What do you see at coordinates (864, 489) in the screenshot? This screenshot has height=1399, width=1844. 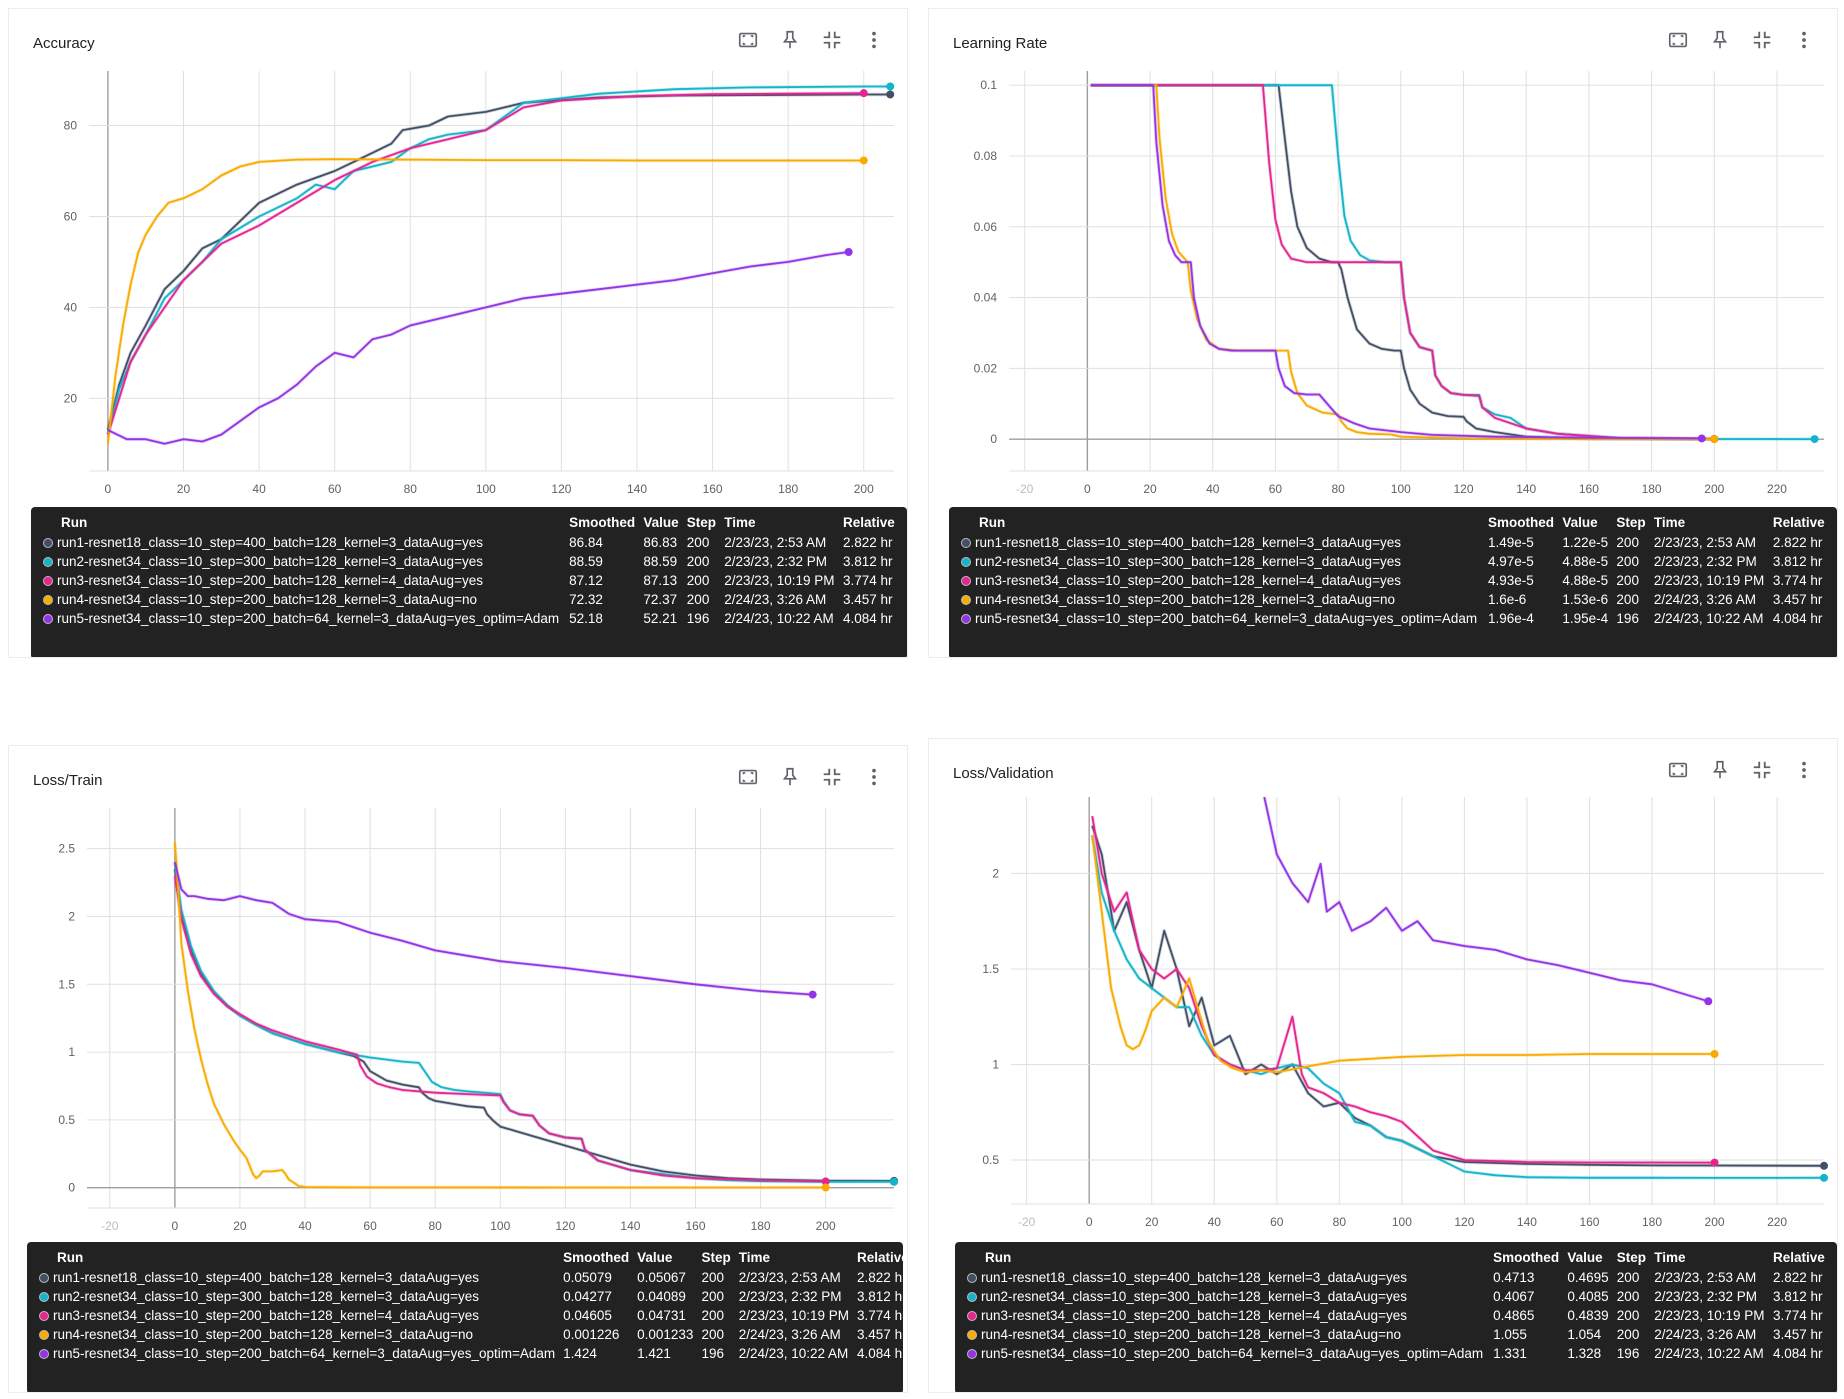 I see `x-tick-label: 200` at bounding box center [864, 489].